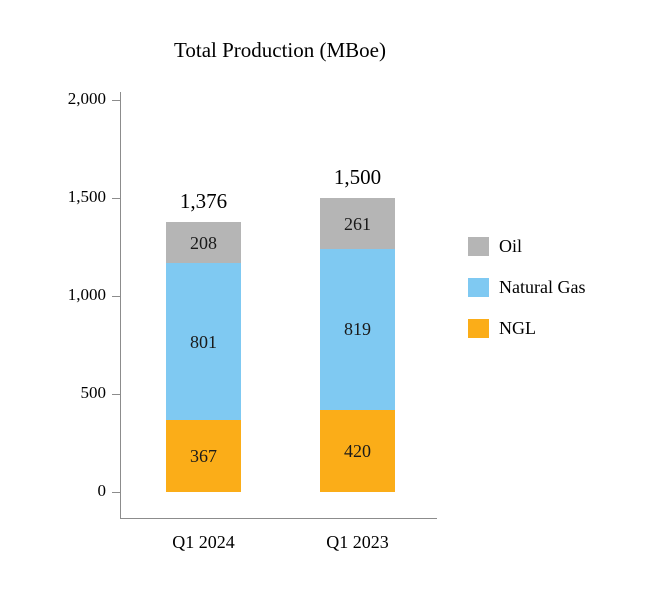 The image size is (672, 600). I want to click on bar-total-label: 1,376, so click(203, 201).